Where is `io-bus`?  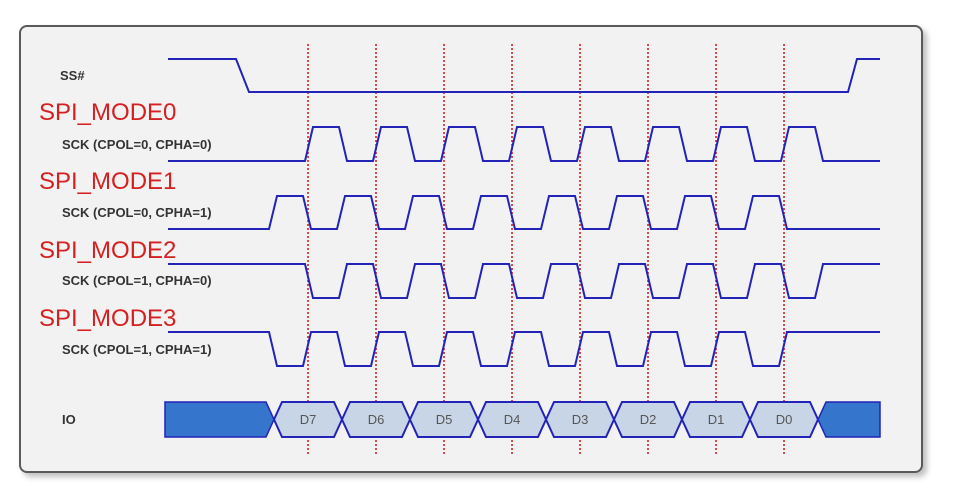 io-bus is located at coordinates (522, 419).